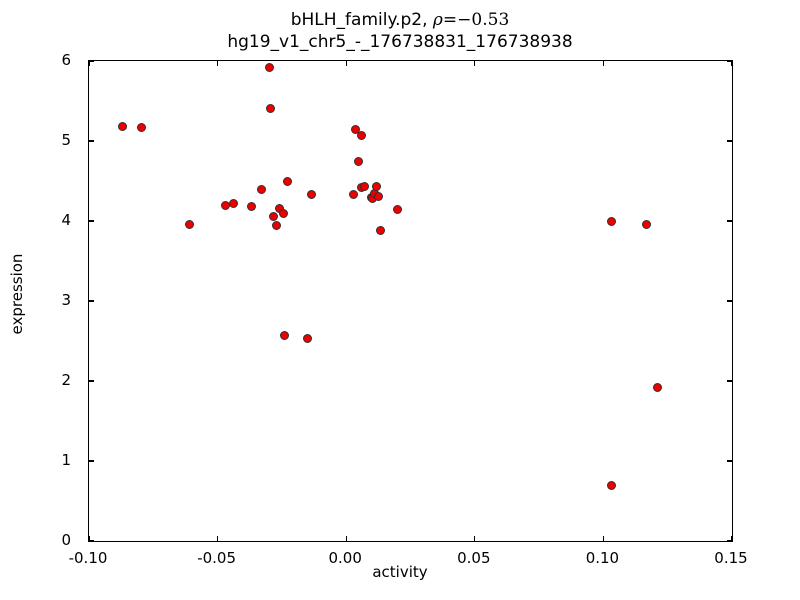 Image resolution: width=800 pixels, height=600 pixels. What do you see at coordinates (408, 555) in the screenshot?
I see `x-axis-tick-labels: -0.10 -0.05 0.00 0.05 0.10 0.15` at bounding box center [408, 555].